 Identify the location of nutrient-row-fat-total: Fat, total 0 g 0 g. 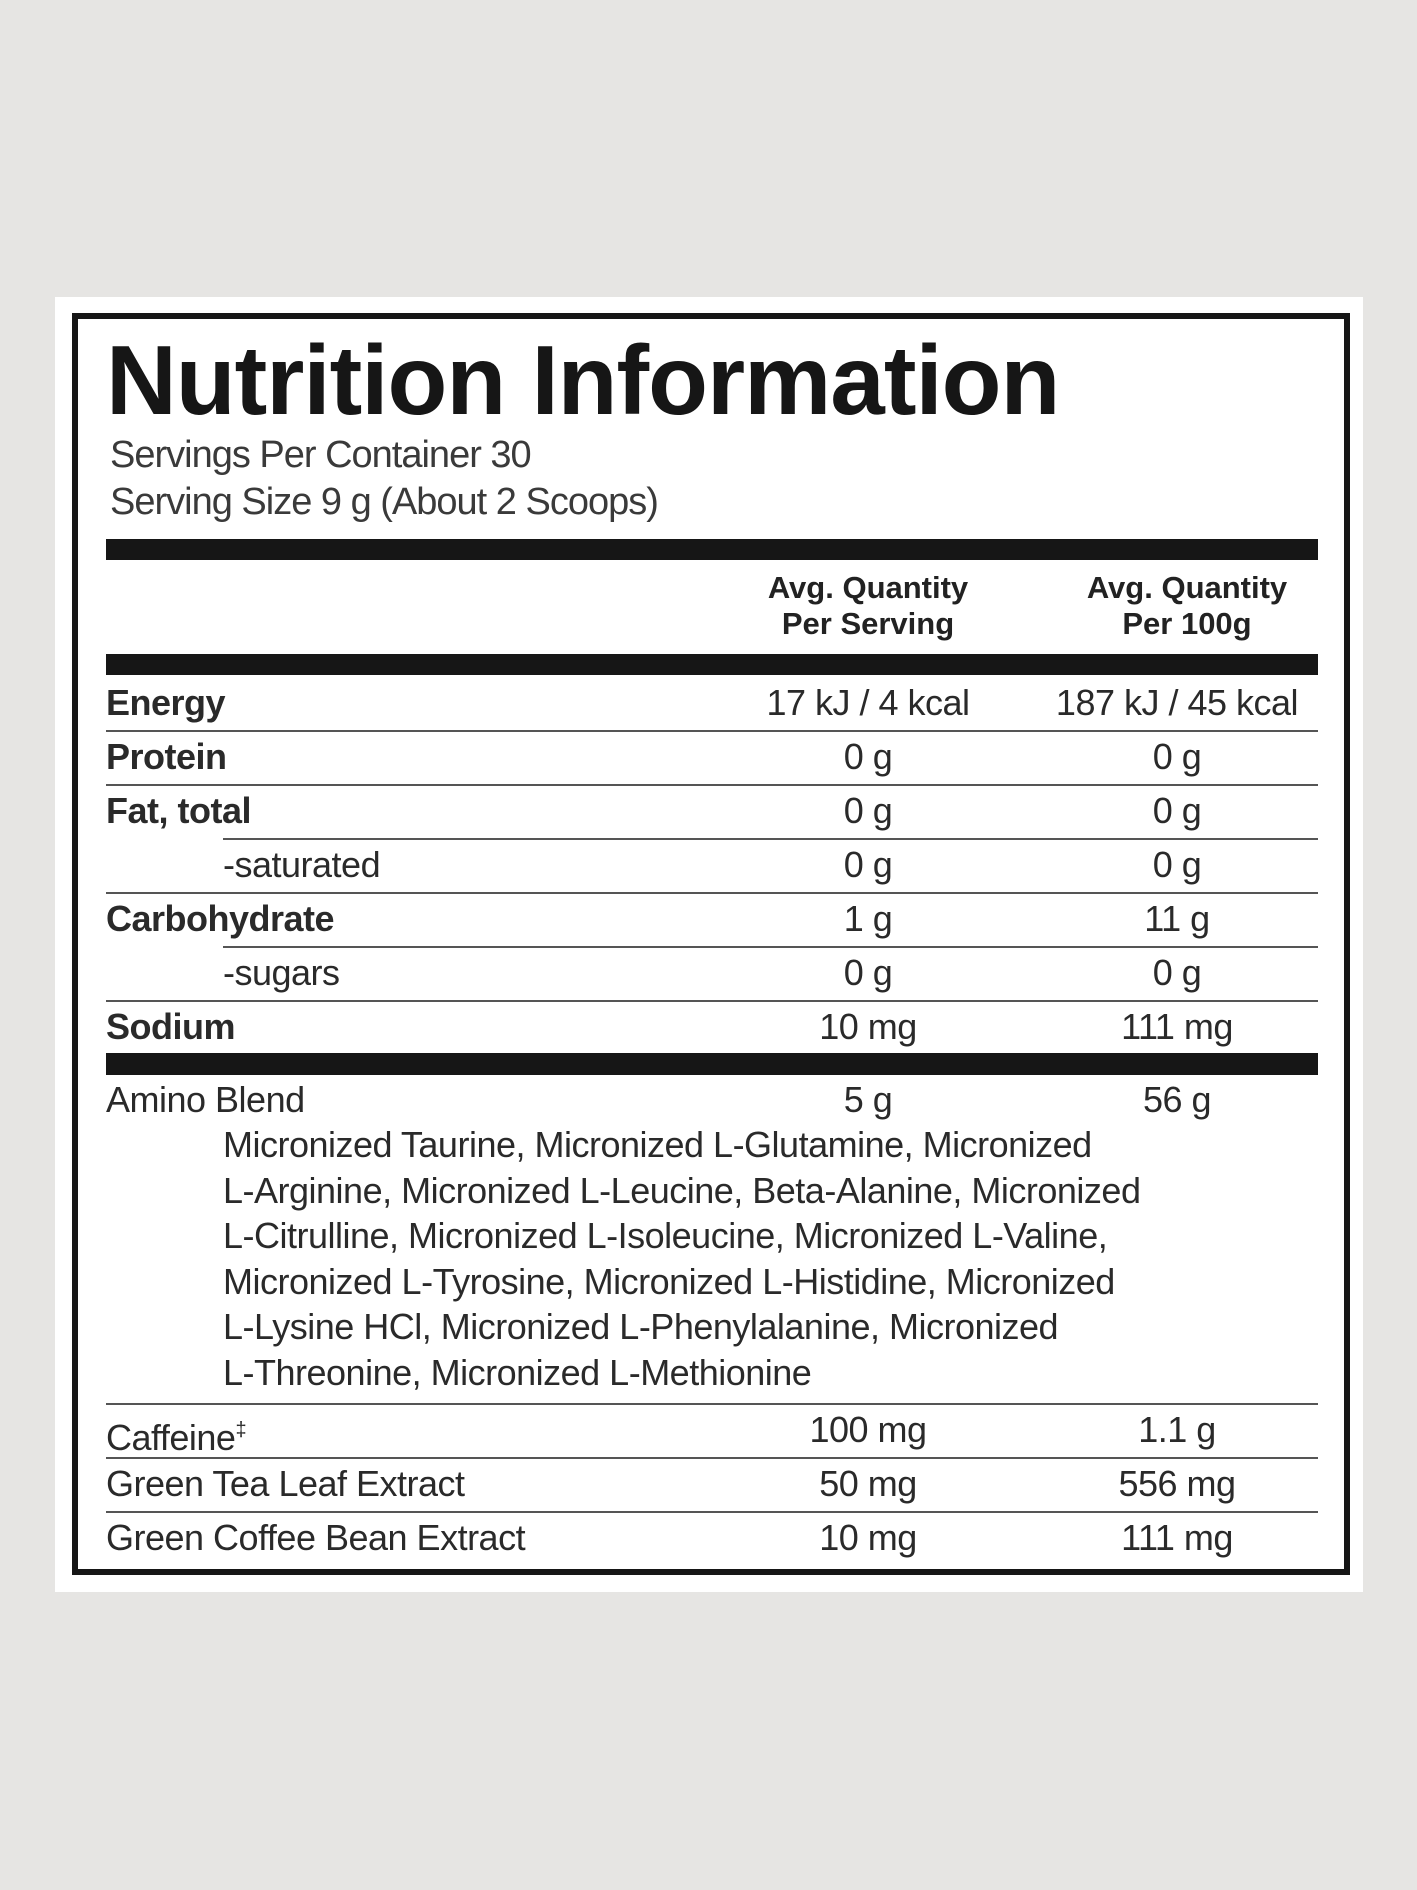
(712, 811).